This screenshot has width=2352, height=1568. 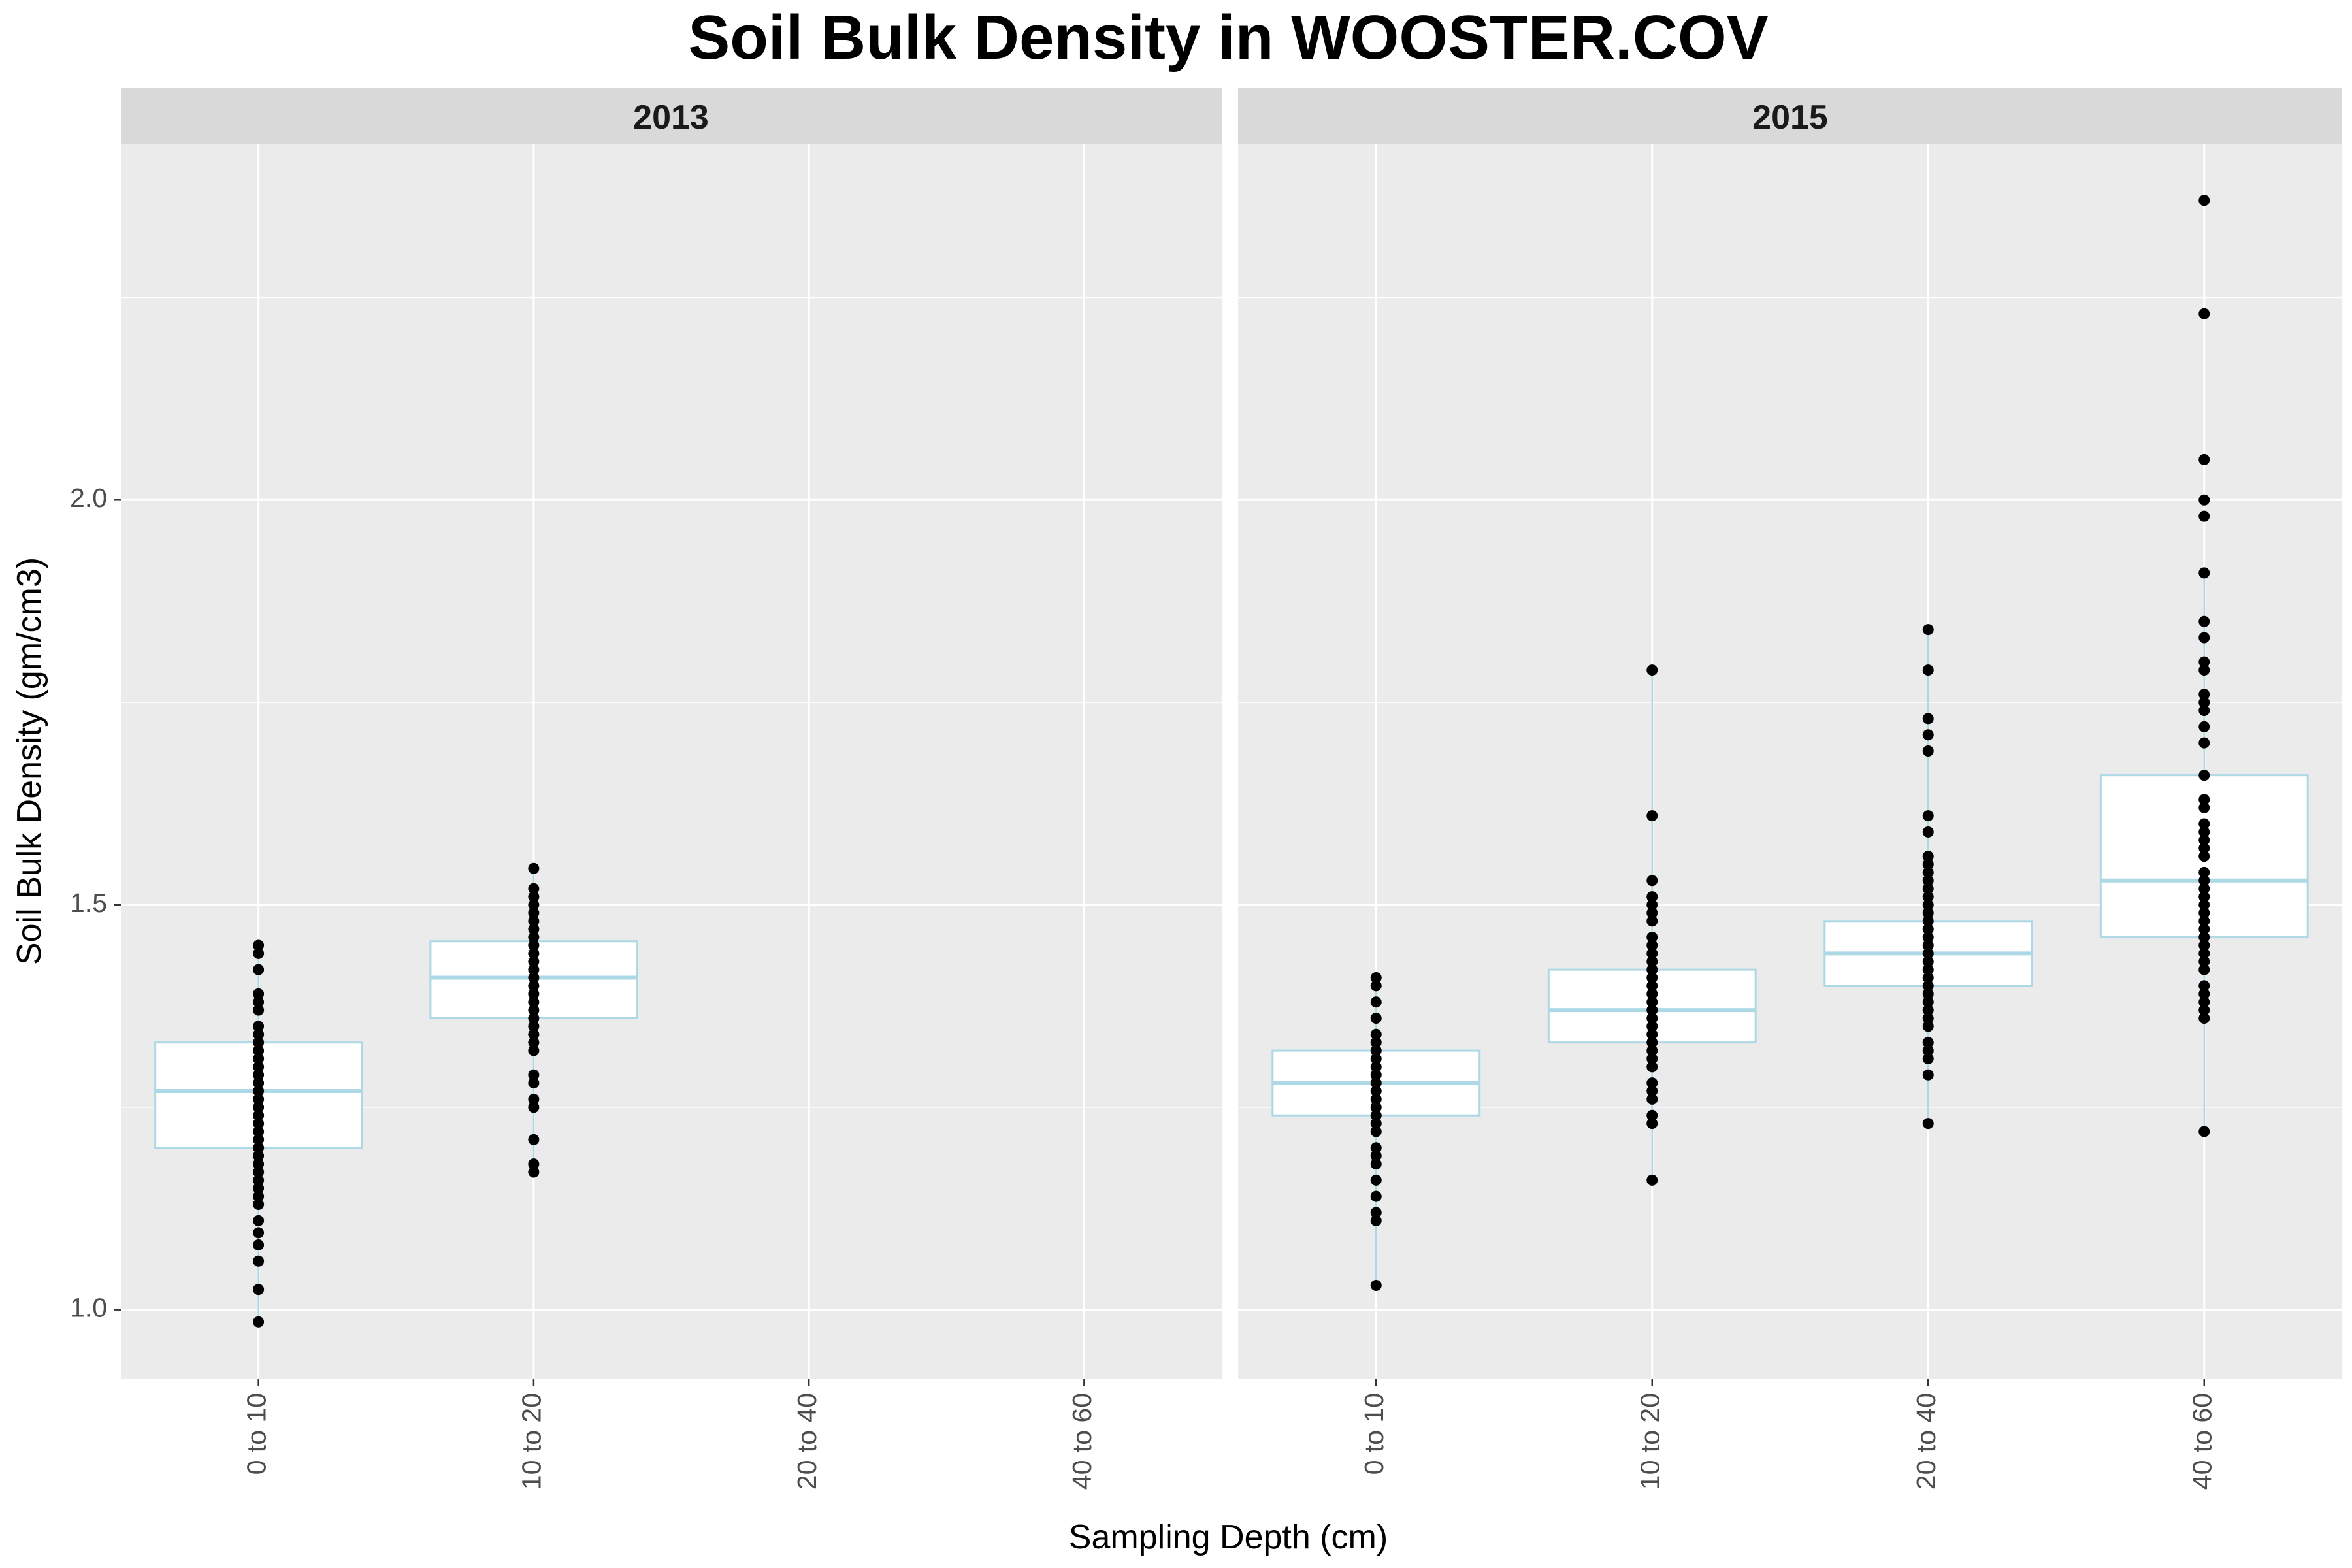 I want to click on x-tick-label-20-to-40: 20 to 40, so click(x=807, y=1441).